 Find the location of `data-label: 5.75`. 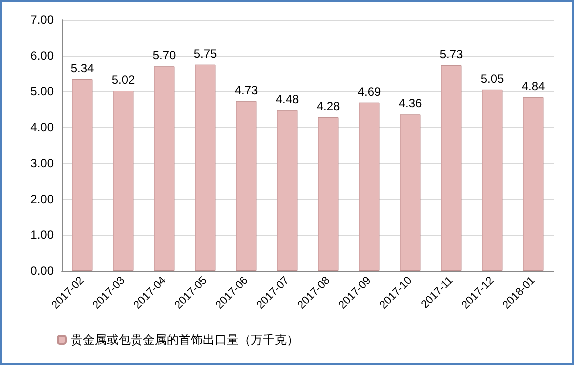

data-label: 5.75 is located at coordinates (206, 53).